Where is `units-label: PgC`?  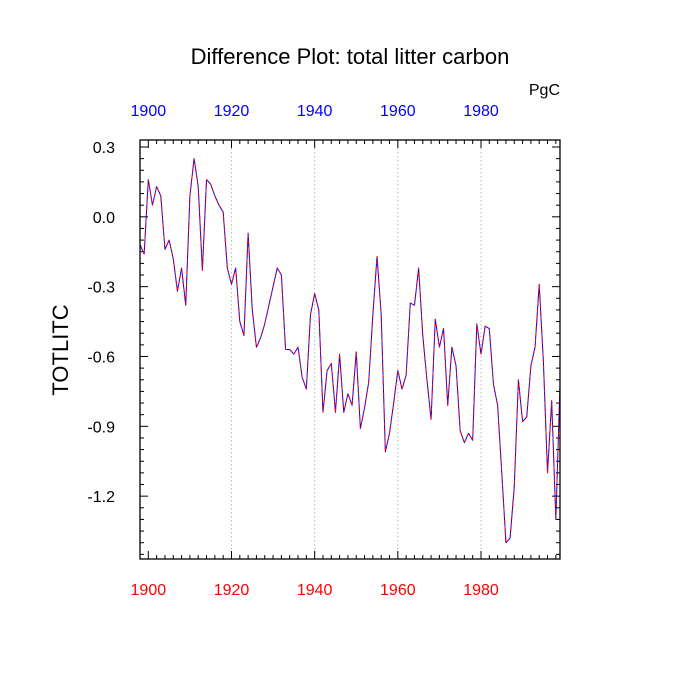 units-label: PgC is located at coordinates (544, 90).